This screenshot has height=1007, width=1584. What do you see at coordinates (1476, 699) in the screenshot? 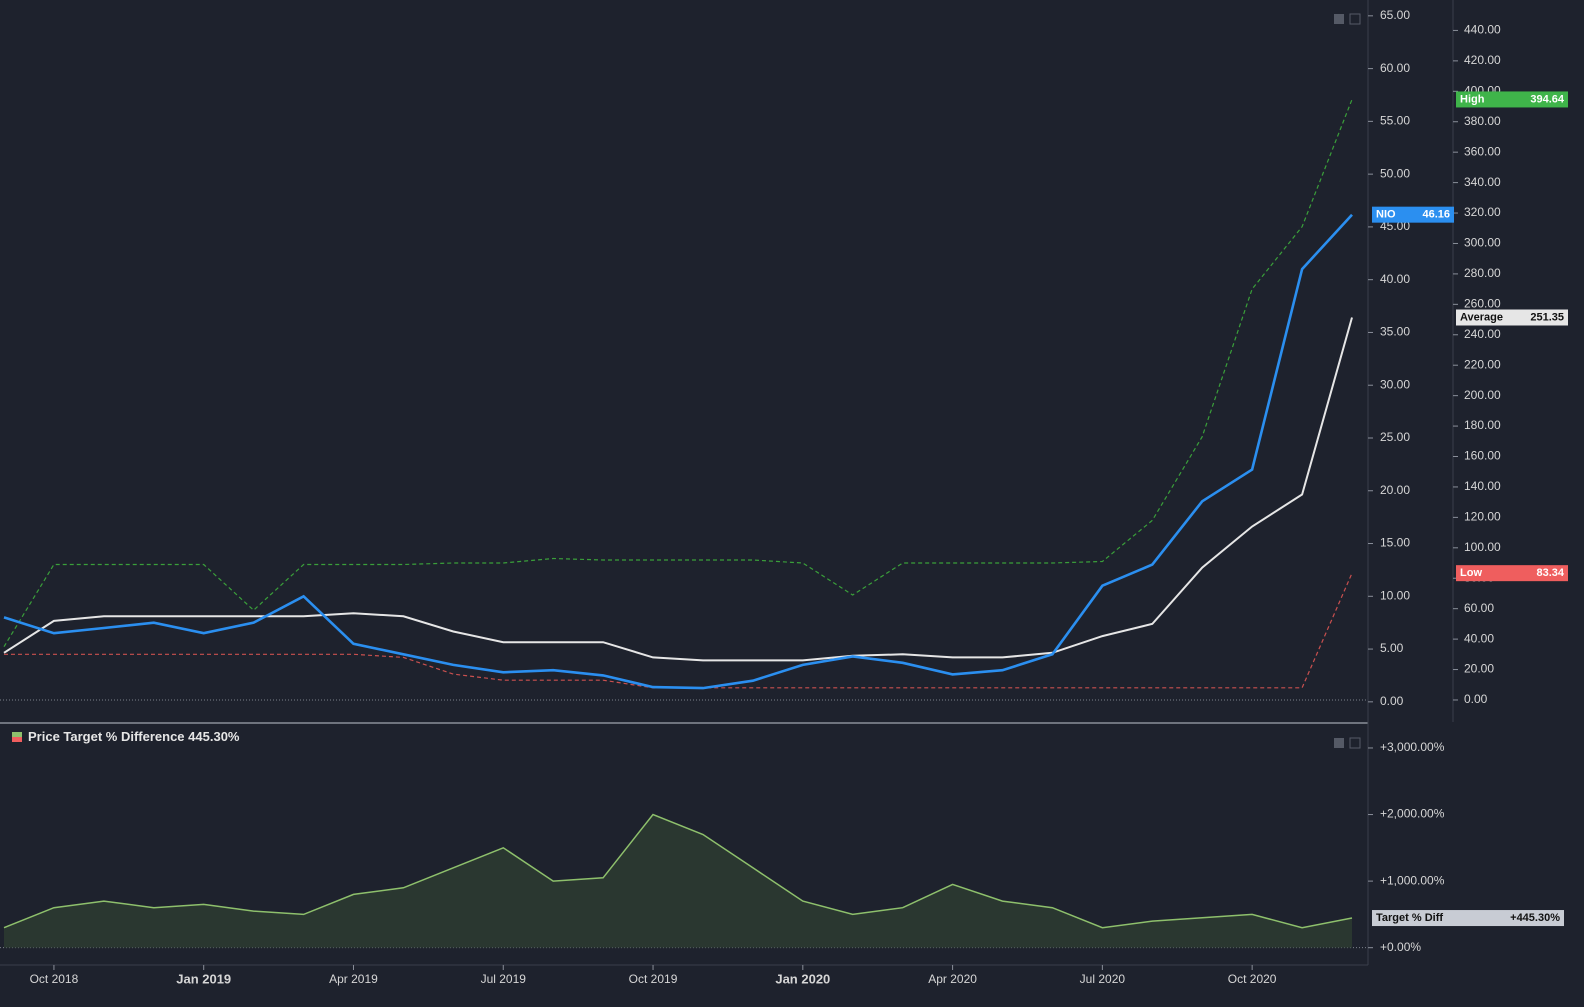
I see `y2-tick-label: 0.00` at bounding box center [1476, 699].